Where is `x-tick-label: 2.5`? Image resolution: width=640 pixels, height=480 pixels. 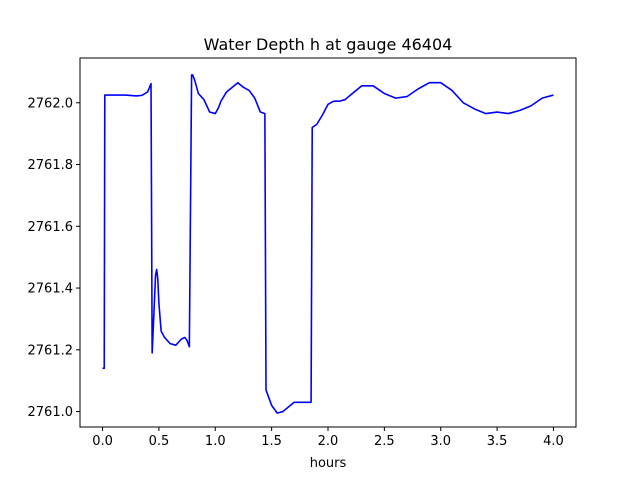
x-tick-label: 2.5 is located at coordinates (384, 441).